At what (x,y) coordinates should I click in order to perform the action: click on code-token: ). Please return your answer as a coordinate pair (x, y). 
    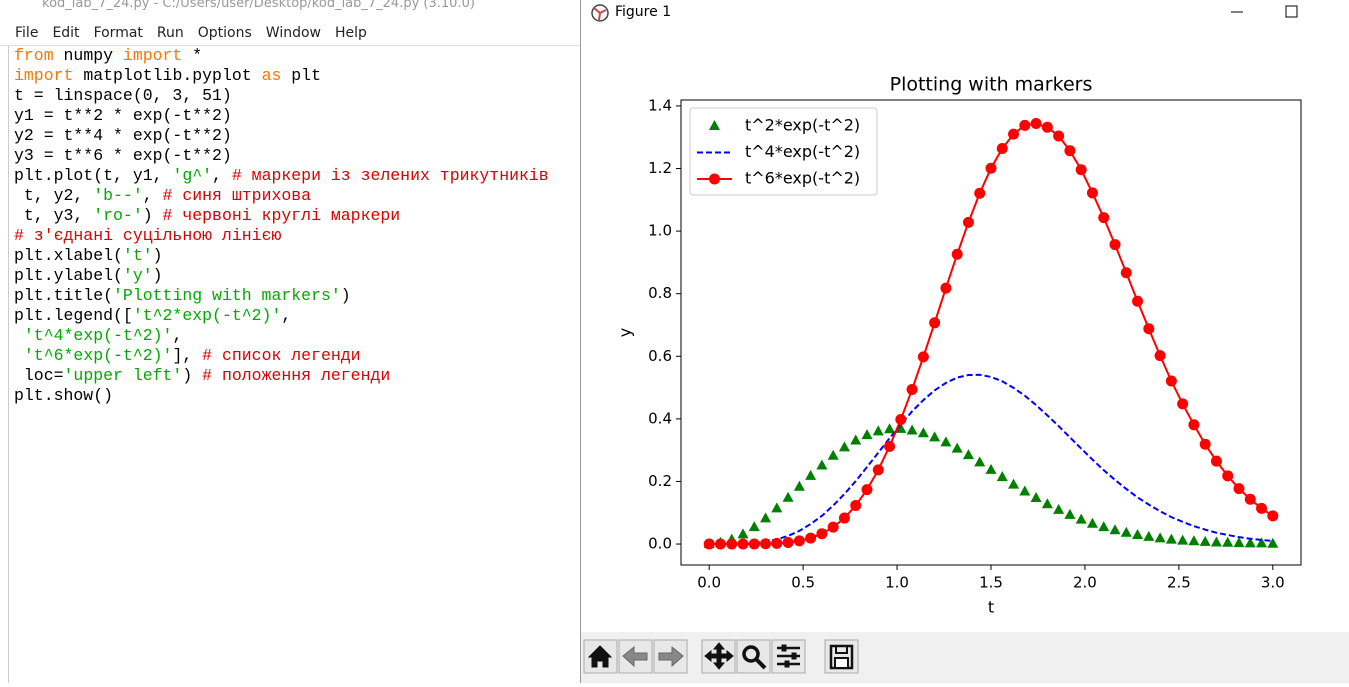
    Looking at the image, I should click on (345, 295).